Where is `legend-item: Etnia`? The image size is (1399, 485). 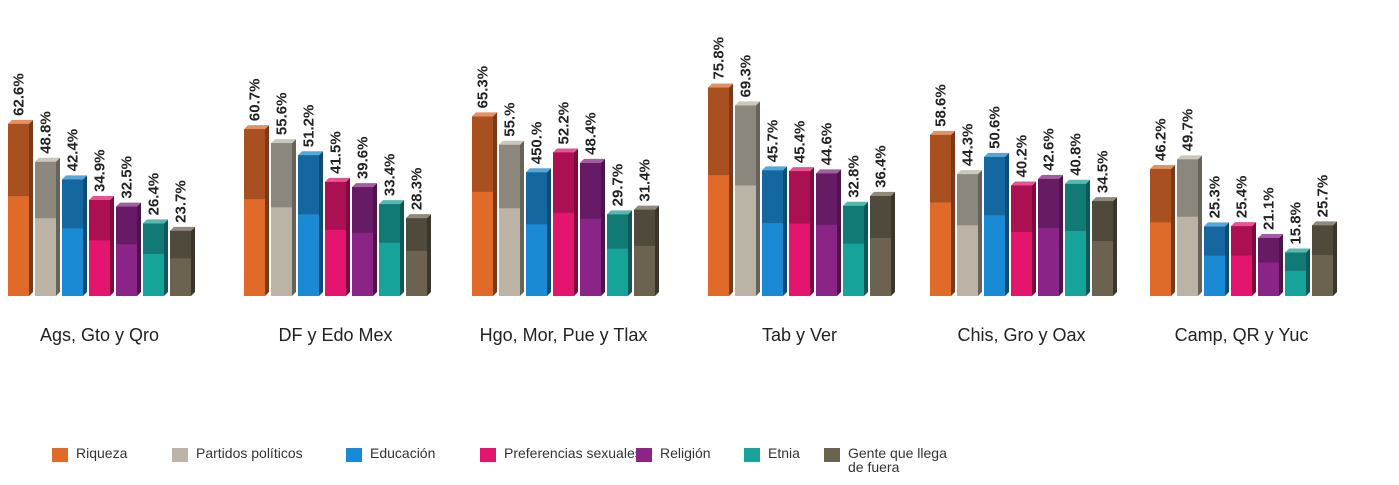
legend-item: Etnia is located at coordinates (772, 454).